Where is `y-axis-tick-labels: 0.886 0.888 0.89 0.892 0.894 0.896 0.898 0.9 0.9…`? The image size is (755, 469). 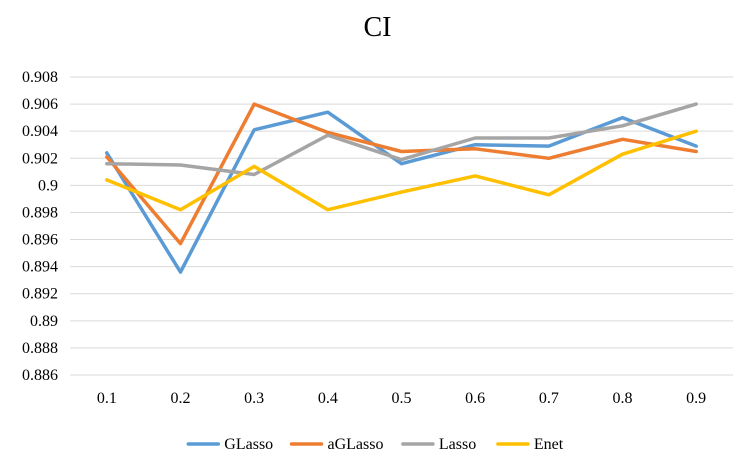
y-axis-tick-labels: 0.886 0.888 0.89 0.892 0.894 0.896 0.898 0.9 0.9… is located at coordinates (40, 226).